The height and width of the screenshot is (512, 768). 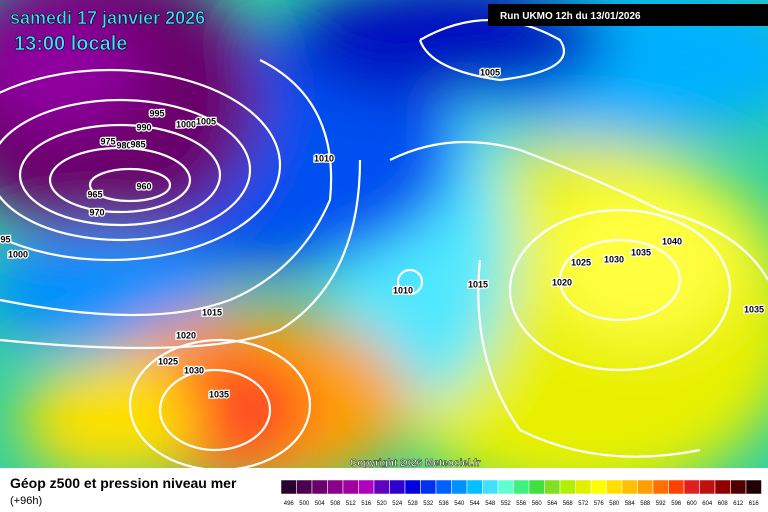 What do you see at coordinates (614, 504) in the screenshot?
I see `scale-label: 580` at bounding box center [614, 504].